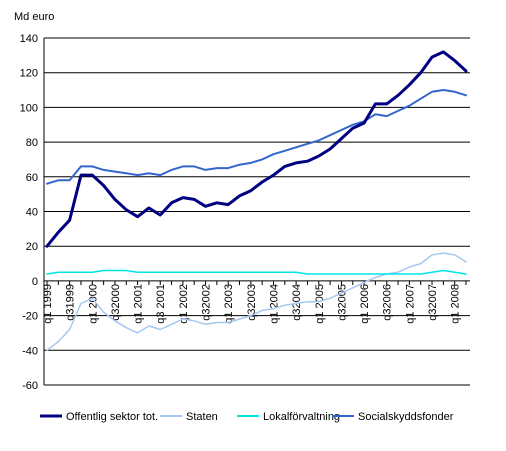 The image size is (506, 451). I want to click on y-tick-label: 120, so click(29, 74).